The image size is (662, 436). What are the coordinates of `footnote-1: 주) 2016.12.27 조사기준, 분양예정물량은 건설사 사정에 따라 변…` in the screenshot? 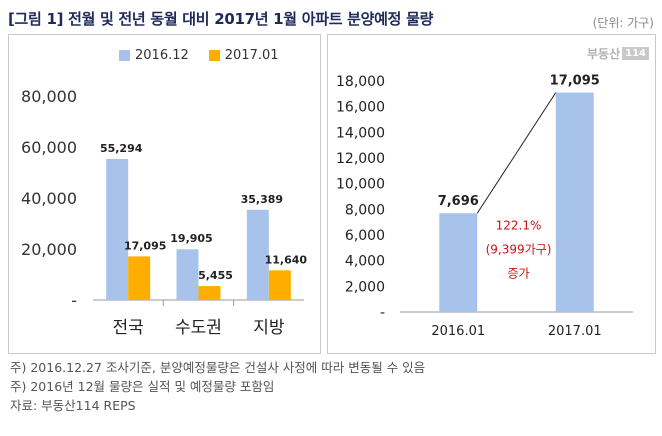 It's located at (218, 367).